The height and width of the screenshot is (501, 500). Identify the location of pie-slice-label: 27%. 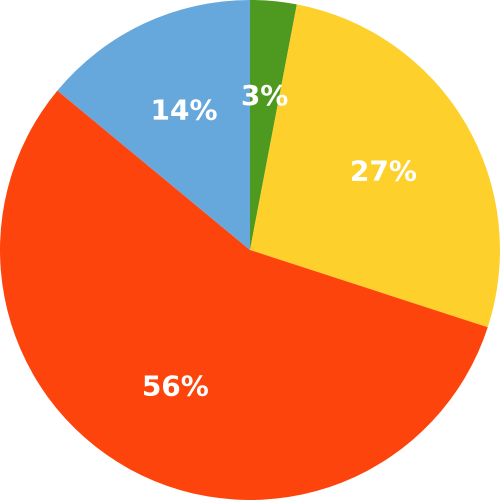
(383, 171).